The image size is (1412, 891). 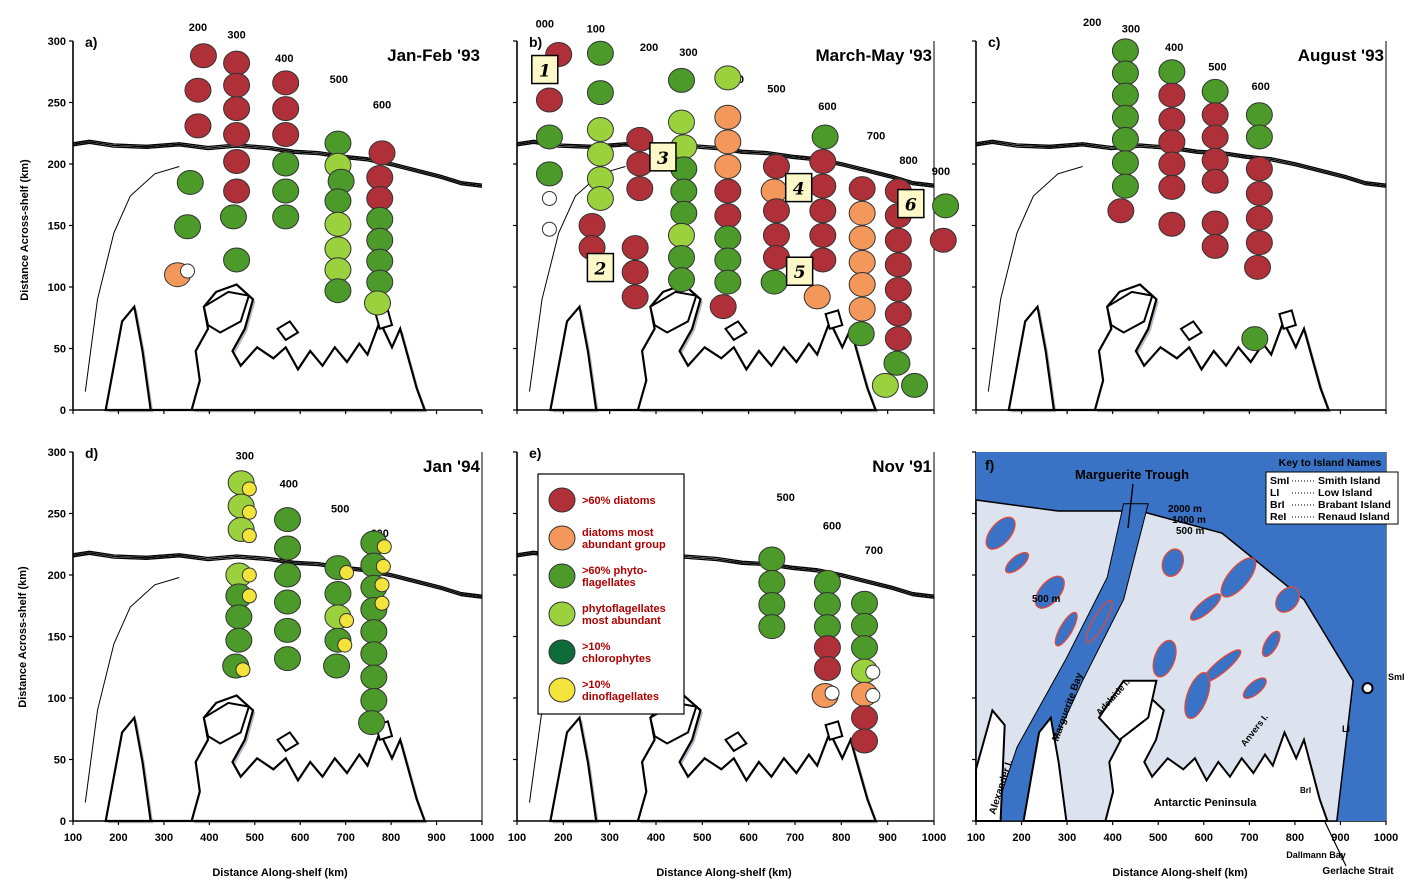 What do you see at coordinates (57, 699) in the screenshot?
I see `panel-d-y-tick-label: 100` at bounding box center [57, 699].